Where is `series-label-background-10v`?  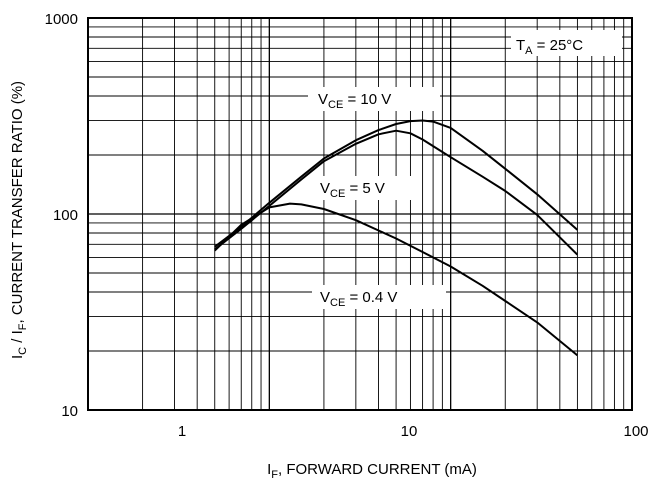
series-label-background-10v is located at coordinates (374, 99).